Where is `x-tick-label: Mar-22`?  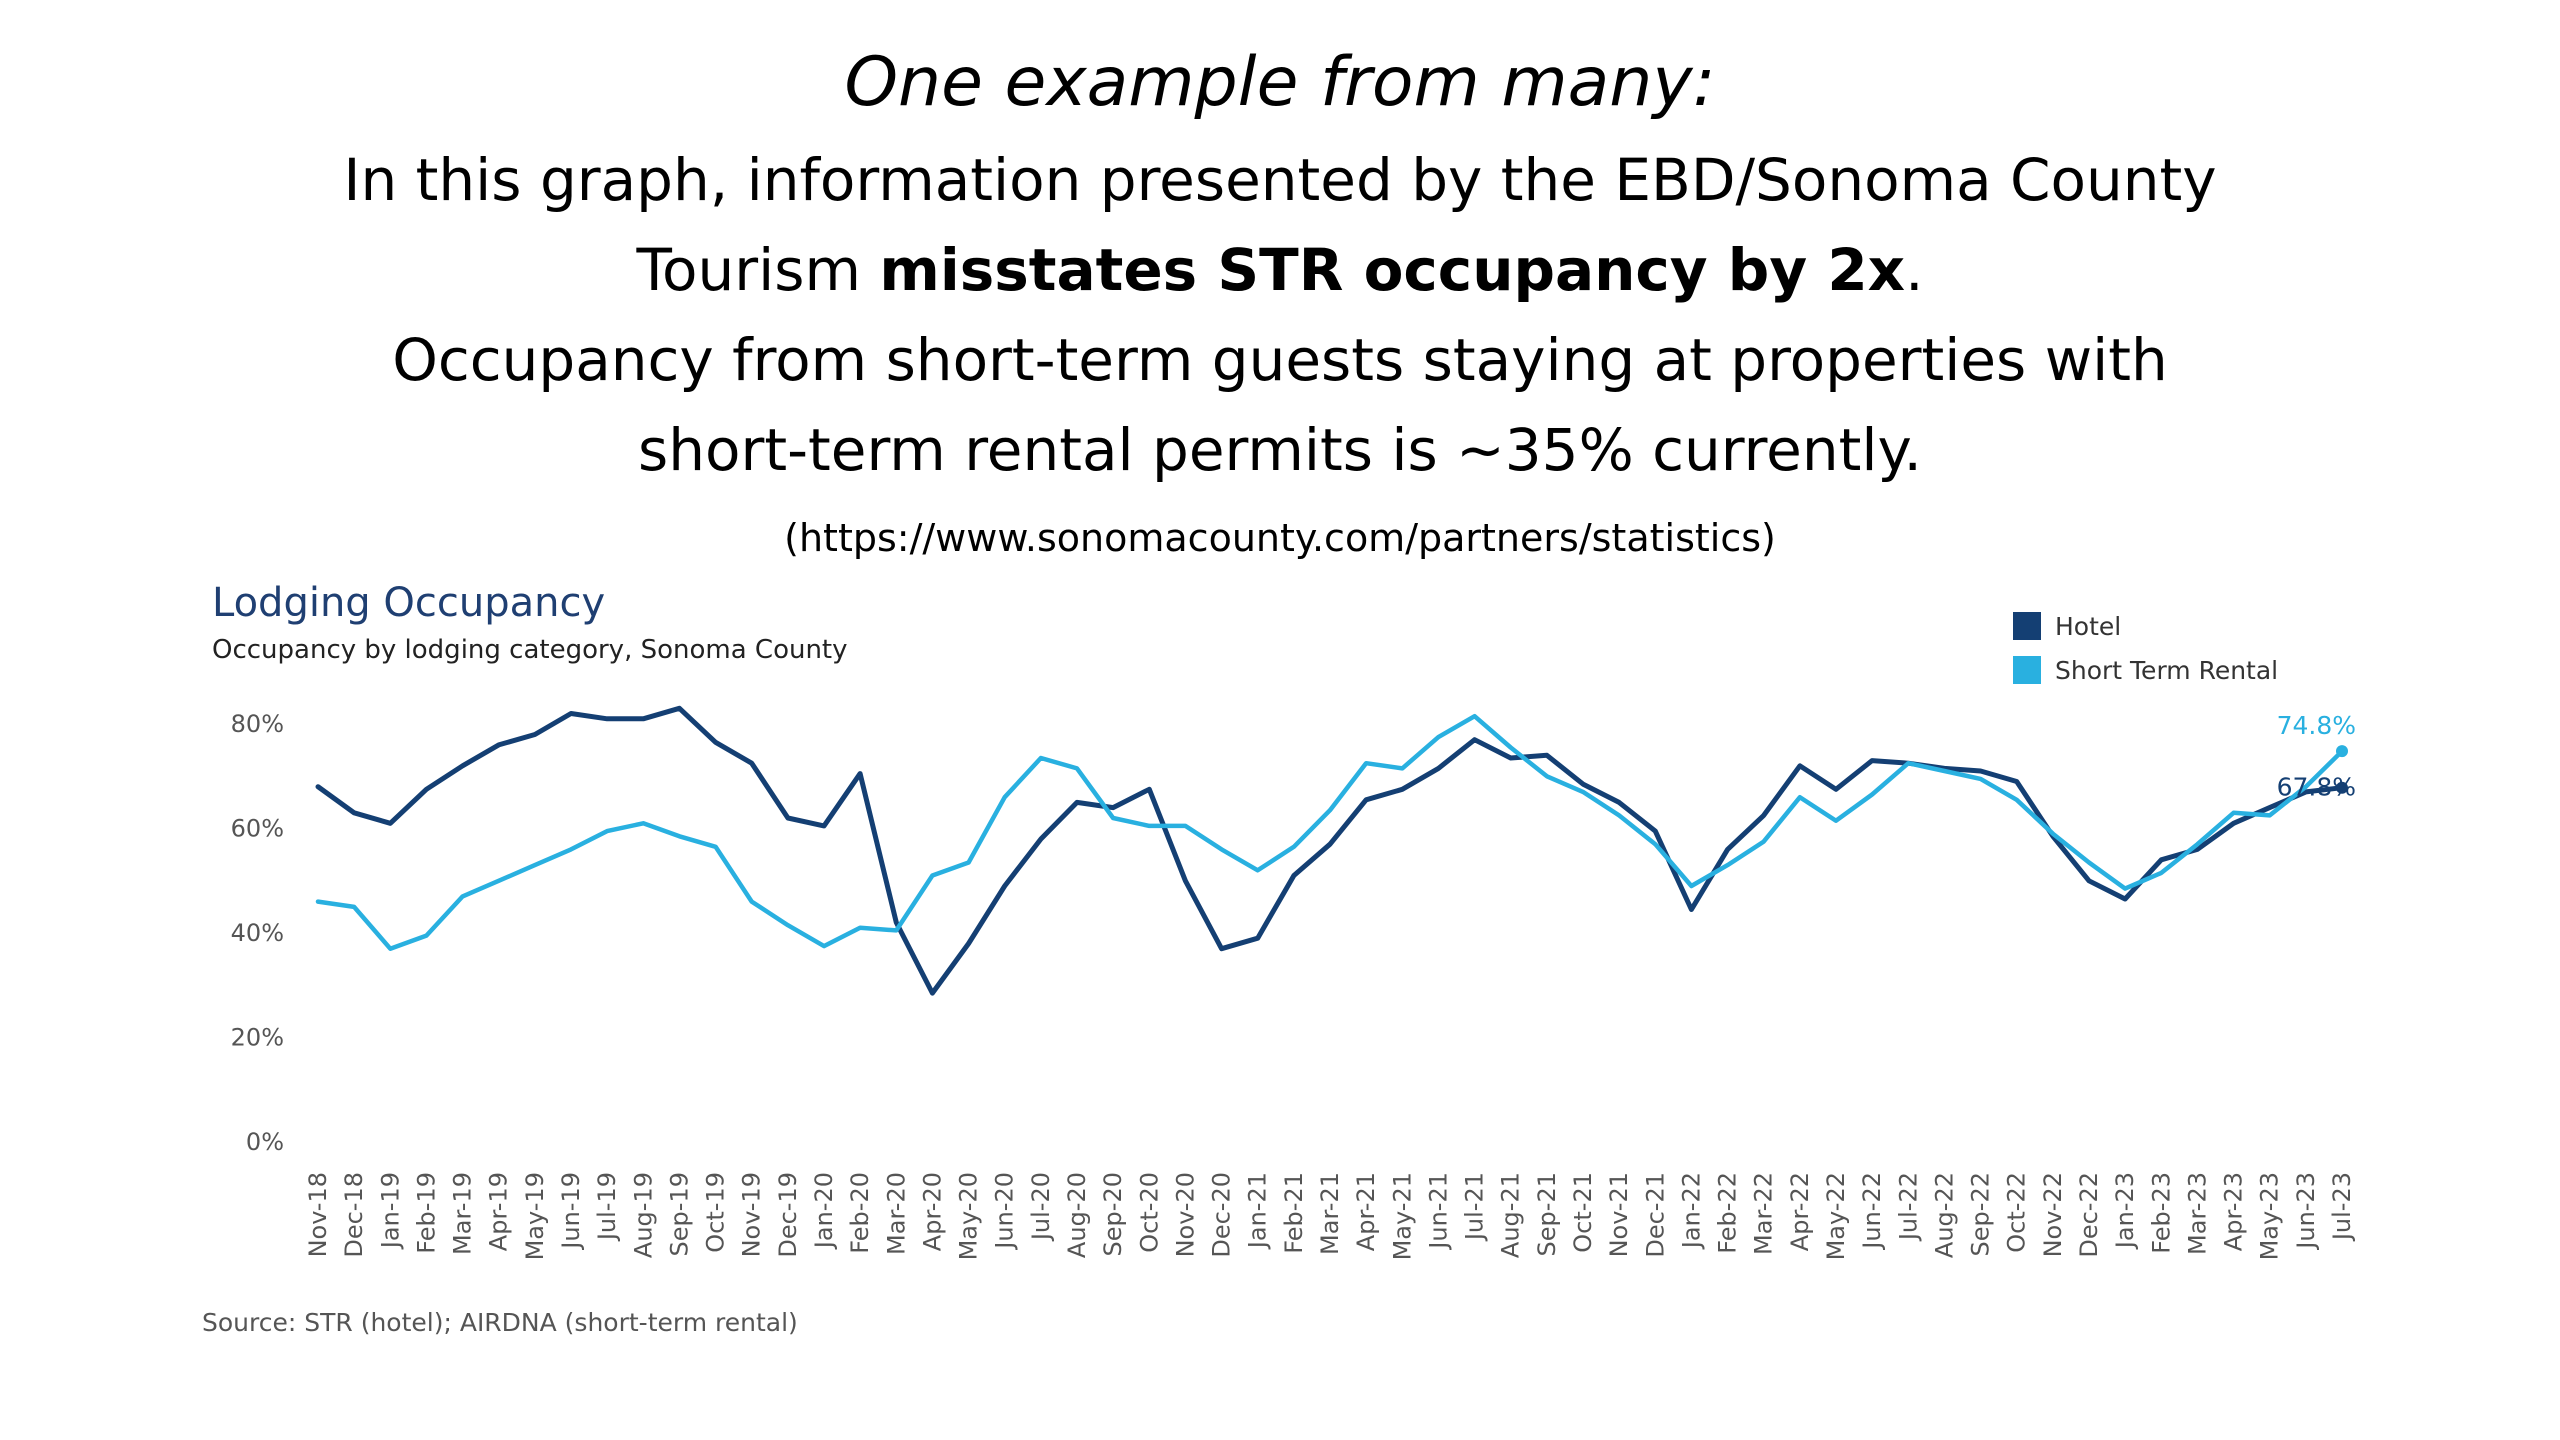 x-tick-label: Mar-22 is located at coordinates (1764, 1213).